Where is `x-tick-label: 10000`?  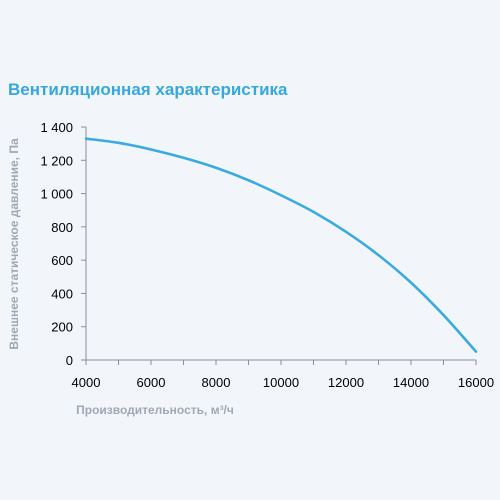 x-tick-label: 10000 is located at coordinates (281, 382).